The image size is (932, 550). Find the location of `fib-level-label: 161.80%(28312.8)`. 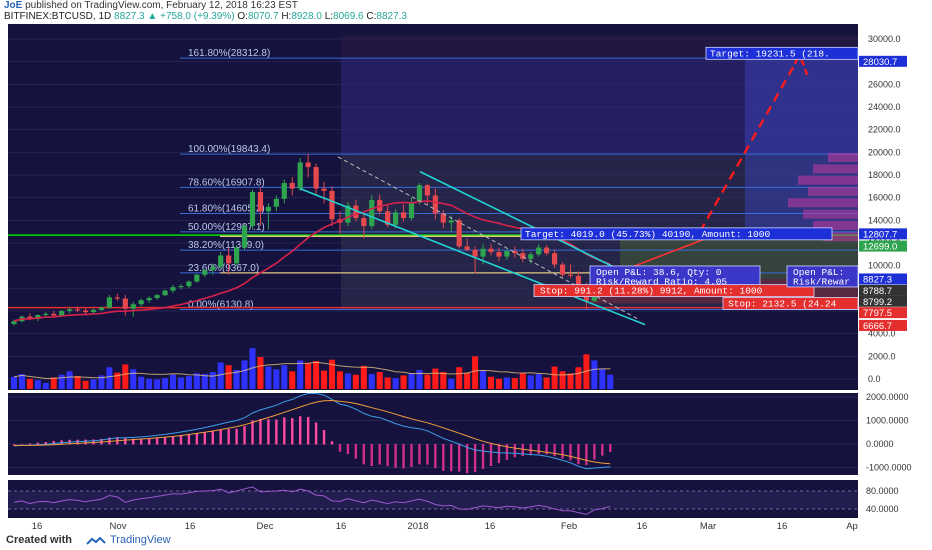

fib-level-label: 161.80%(28312.8) is located at coordinates (229, 53).